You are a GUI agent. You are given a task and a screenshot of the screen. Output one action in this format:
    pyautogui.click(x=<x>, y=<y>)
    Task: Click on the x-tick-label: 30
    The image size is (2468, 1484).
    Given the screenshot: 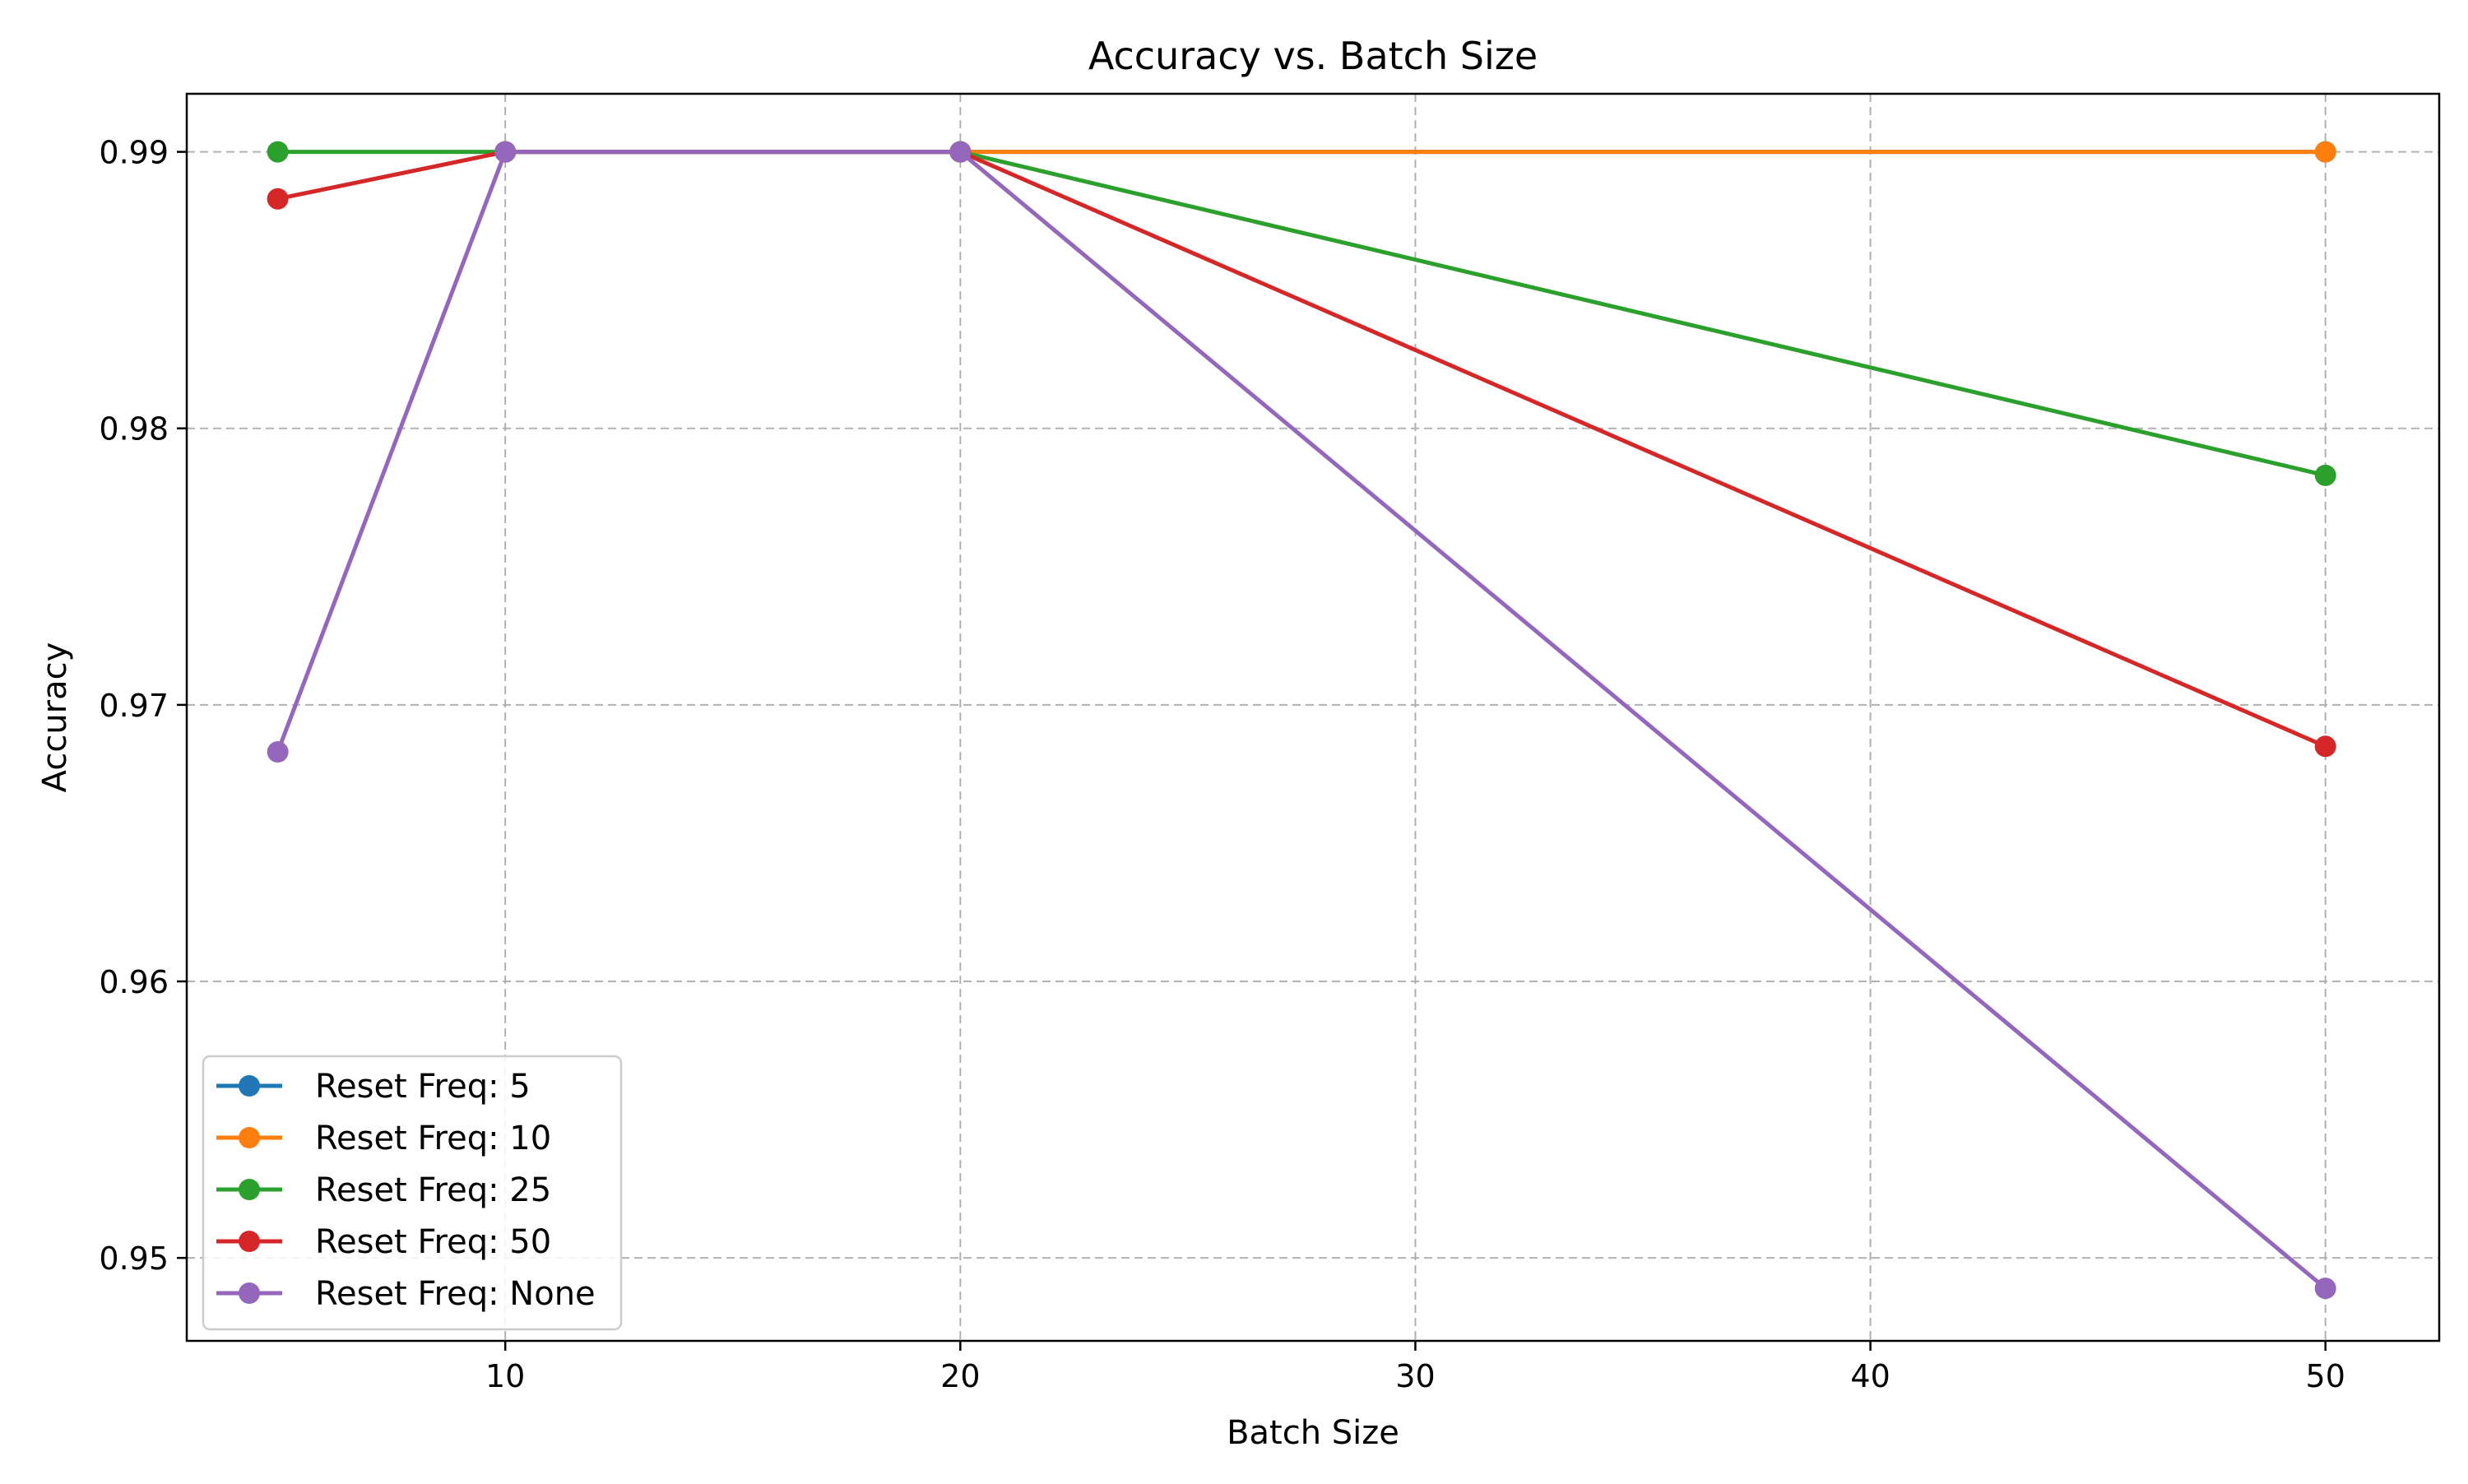 What is the action you would take?
    pyautogui.click(x=1415, y=1376)
    